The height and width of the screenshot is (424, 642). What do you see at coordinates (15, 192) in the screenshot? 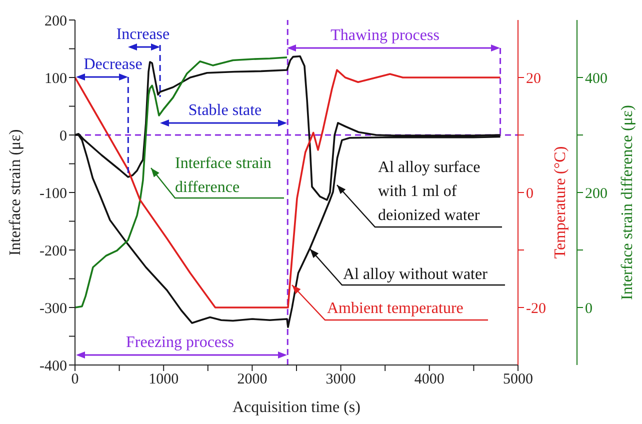
I see `y-axis-title: Interface strain (με)` at bounding box center [15, 192].